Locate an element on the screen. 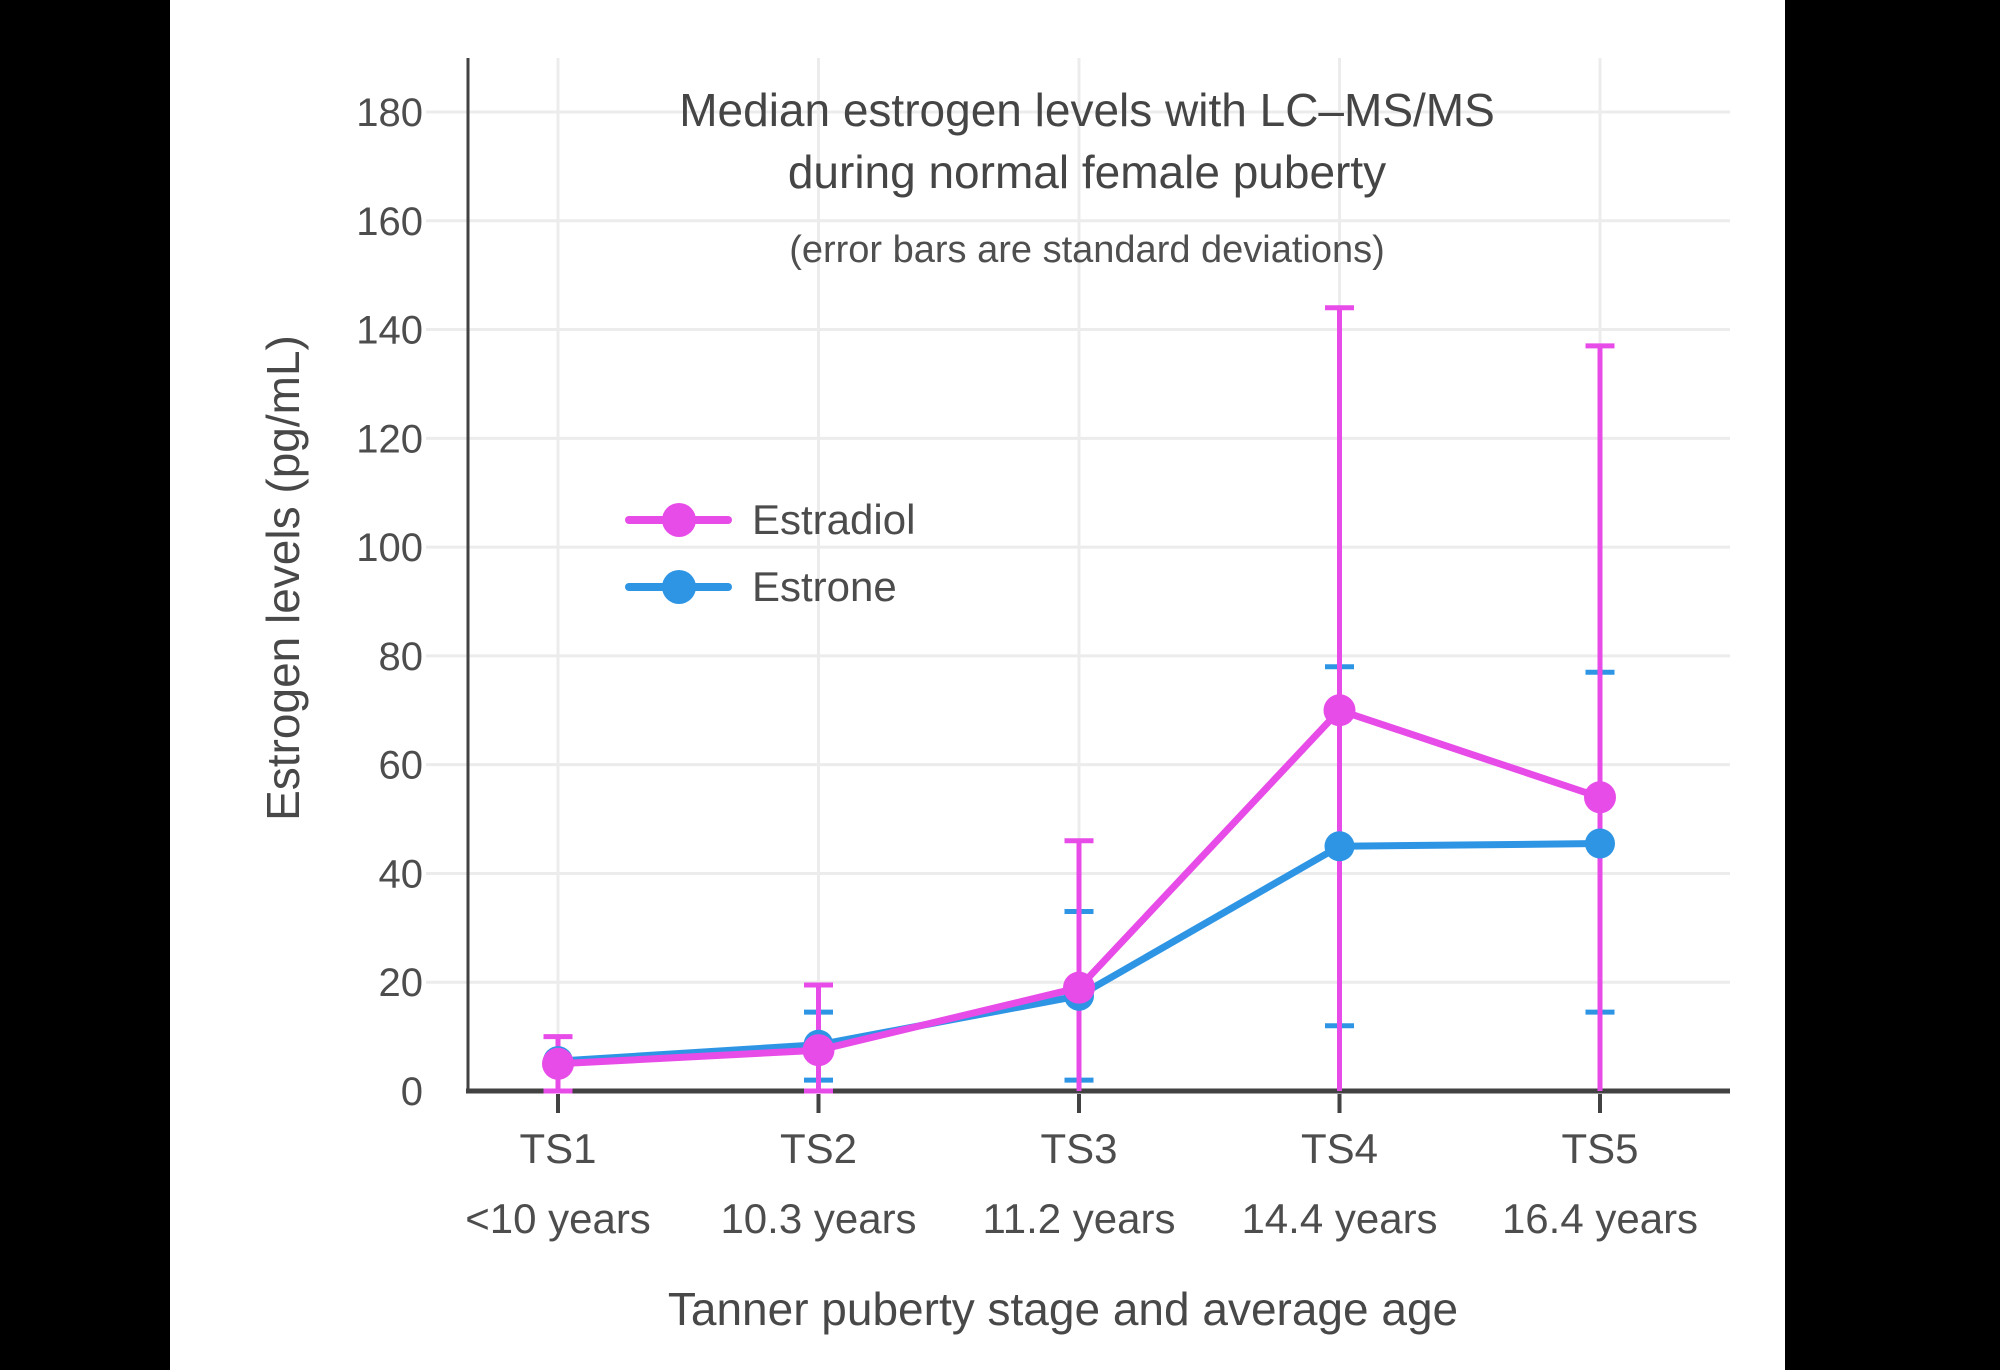  y-tick-label: 40 is located at coordinates (401, 874).